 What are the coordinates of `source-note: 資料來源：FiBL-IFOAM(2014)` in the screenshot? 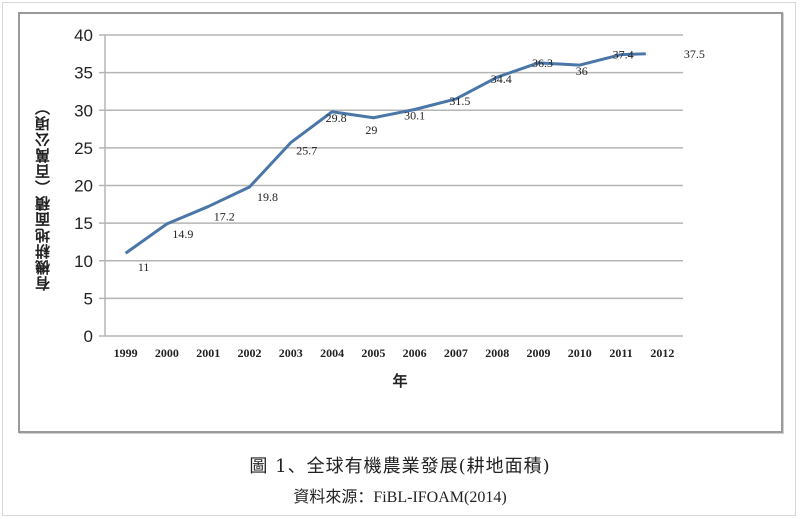 It's located at (400, 497).